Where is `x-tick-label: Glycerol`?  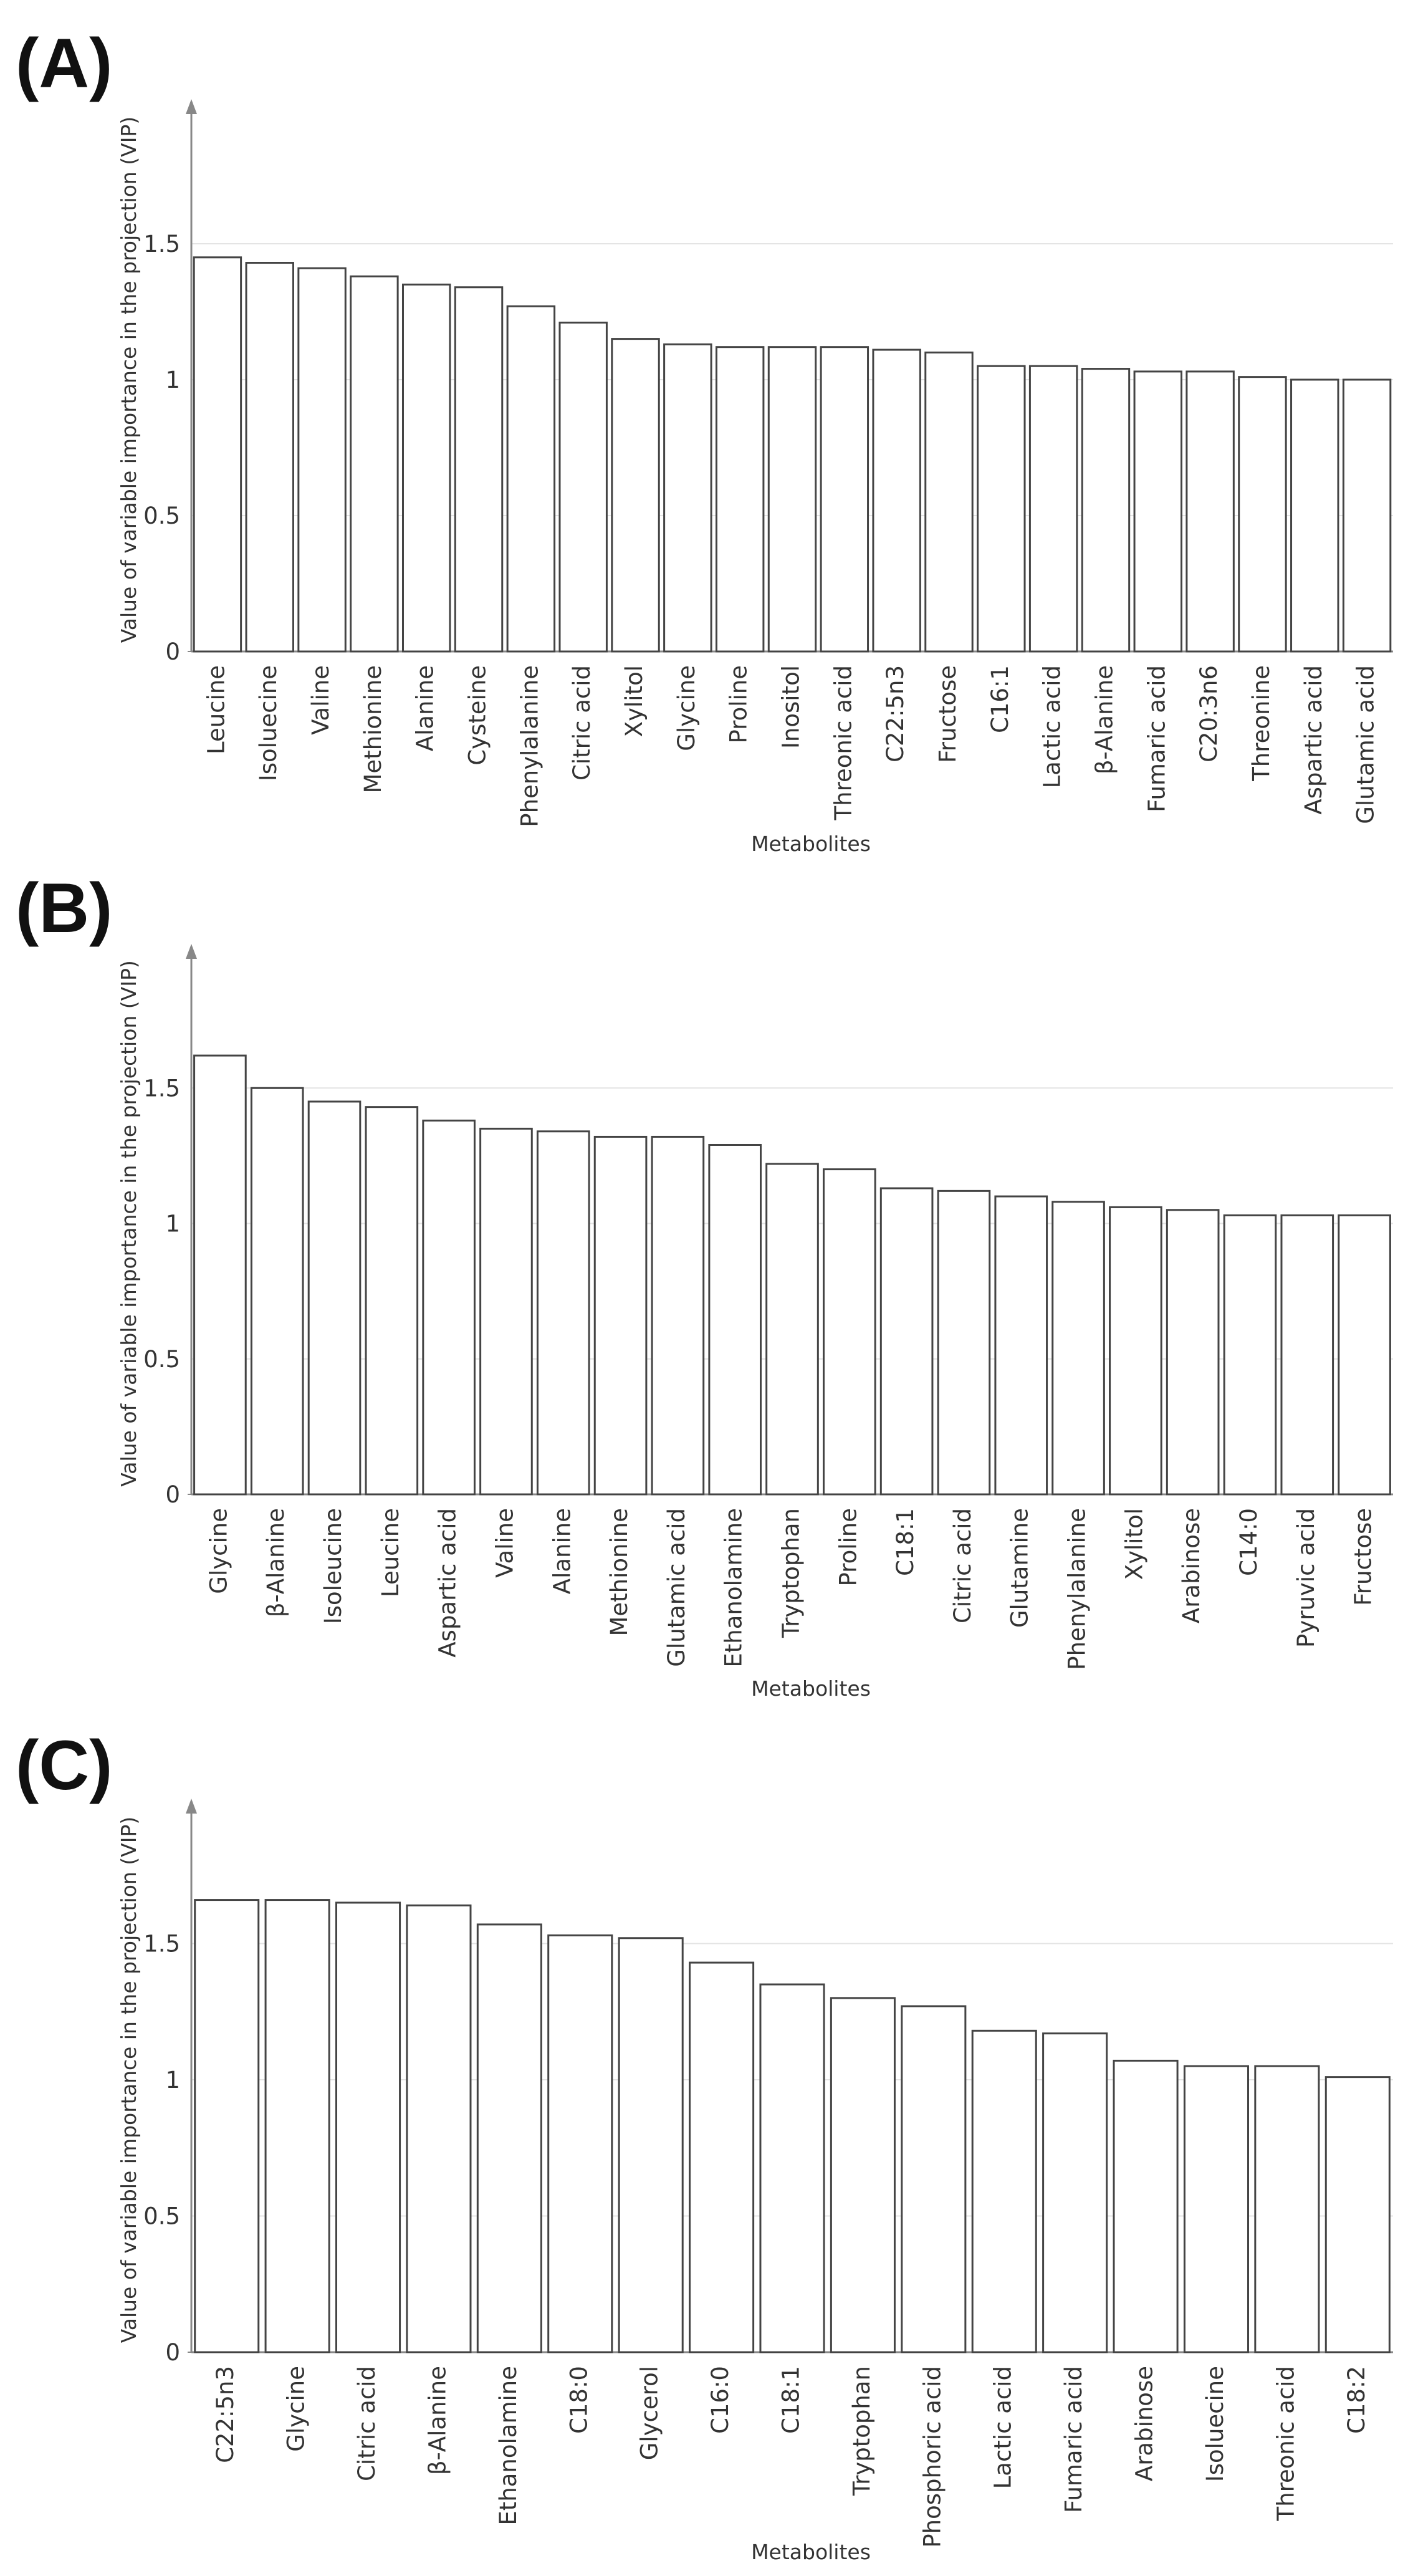
x-tick-label: Glycerol is located at coordinates (649, 2413).